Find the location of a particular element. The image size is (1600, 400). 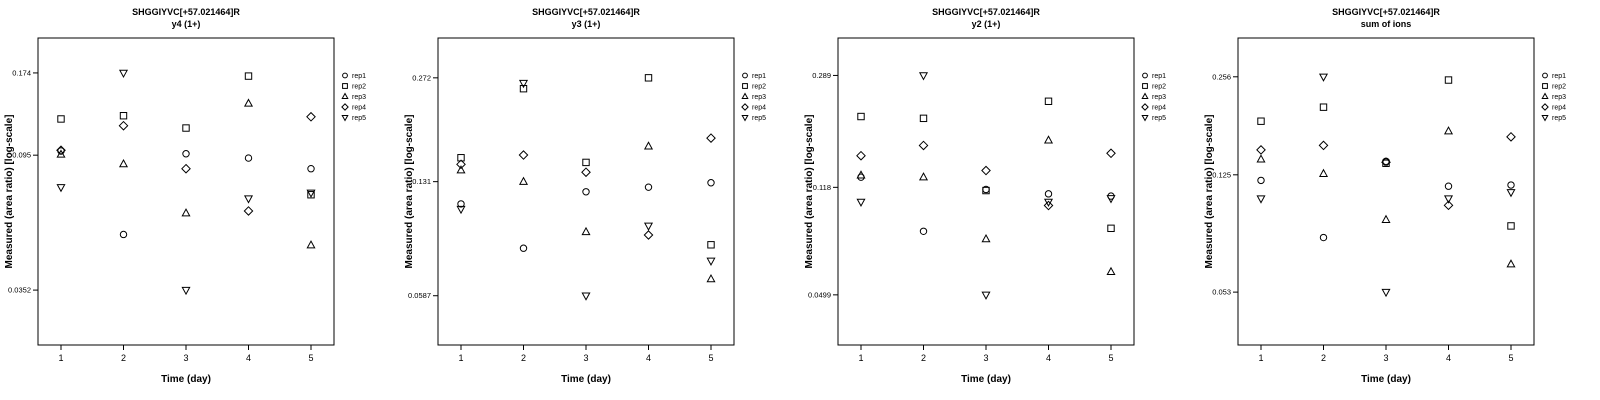

point-rep1-day1 is located at coordinates (1261, 180).